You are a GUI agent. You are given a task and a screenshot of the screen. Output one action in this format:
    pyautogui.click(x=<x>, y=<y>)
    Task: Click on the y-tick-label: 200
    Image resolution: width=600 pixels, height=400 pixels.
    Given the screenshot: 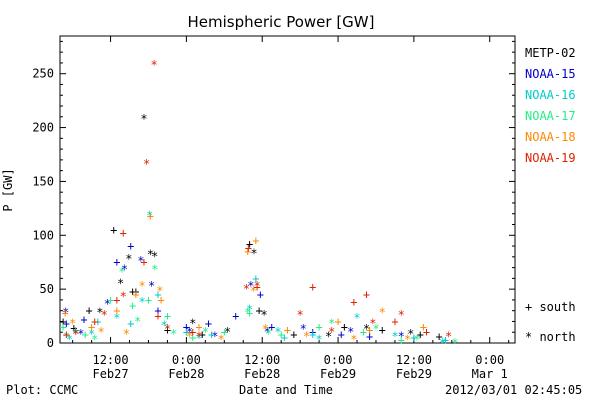 What is the action you would take?
    pyautogui.click(x=43, y=128)
    